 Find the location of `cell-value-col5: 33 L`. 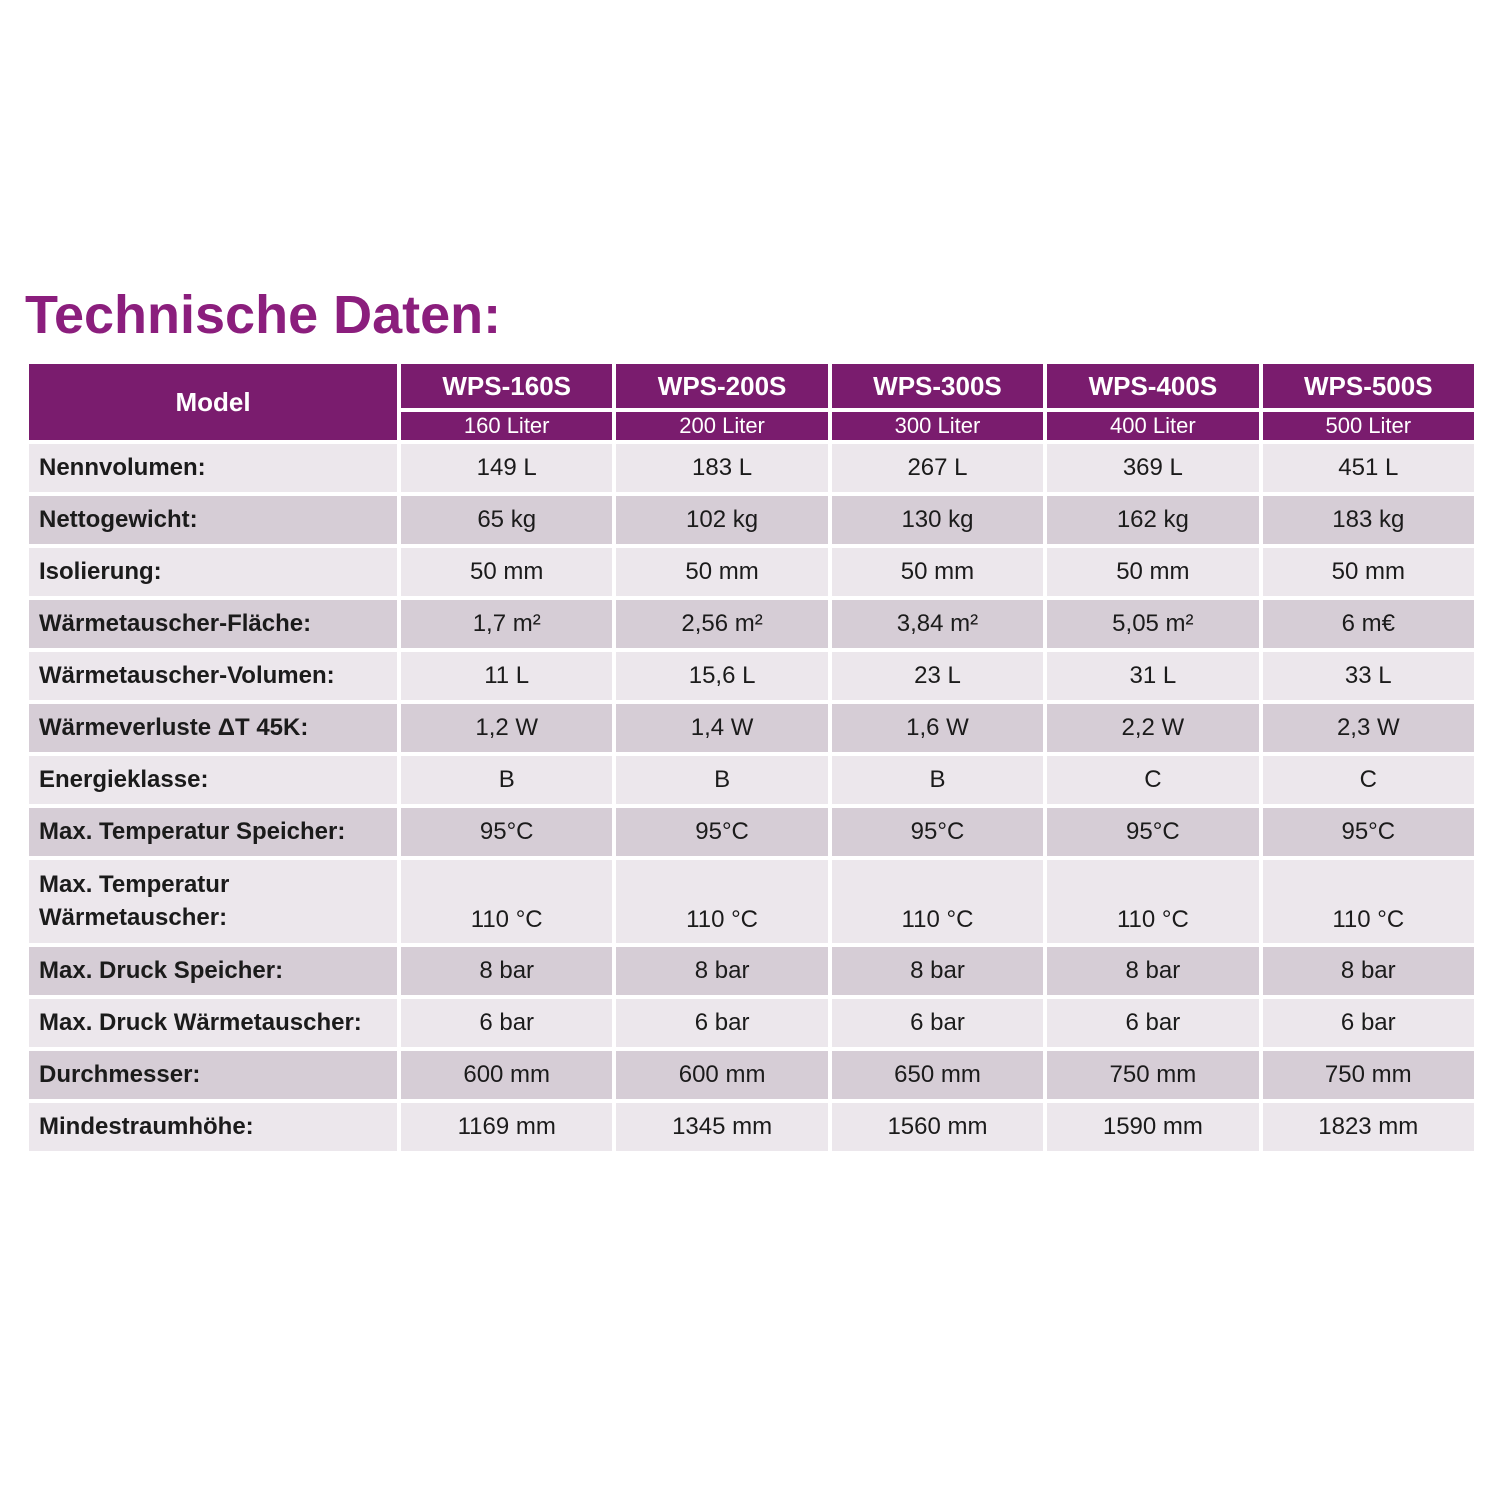

cell-value-col5: 33 L is located at coordinates (1368, 676).